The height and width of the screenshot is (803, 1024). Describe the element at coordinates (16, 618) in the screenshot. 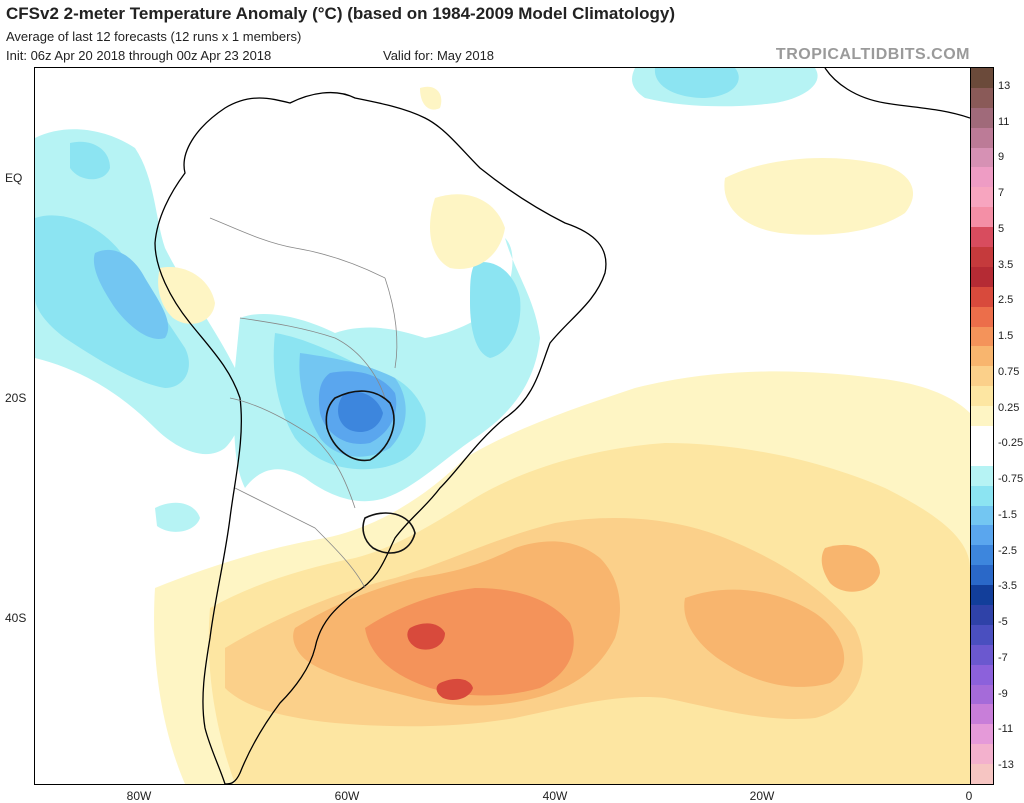

I see `lat-label-40s: 40S` at that location.